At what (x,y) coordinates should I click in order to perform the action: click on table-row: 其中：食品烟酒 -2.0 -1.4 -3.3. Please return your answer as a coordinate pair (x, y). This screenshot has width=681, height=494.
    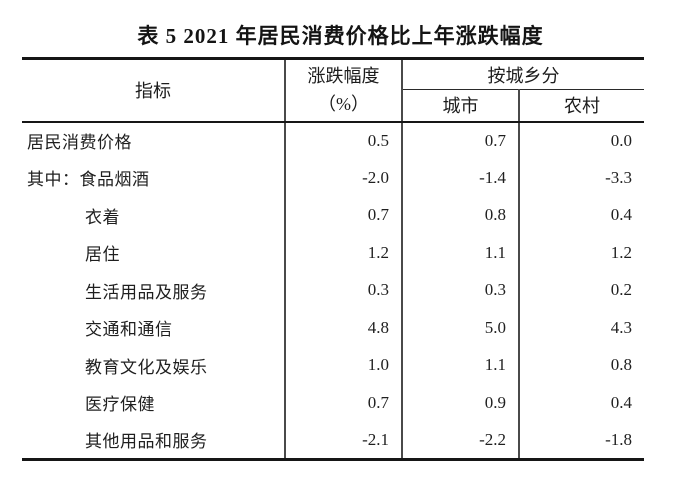
    Looking at the image, I should click on (333, 178).